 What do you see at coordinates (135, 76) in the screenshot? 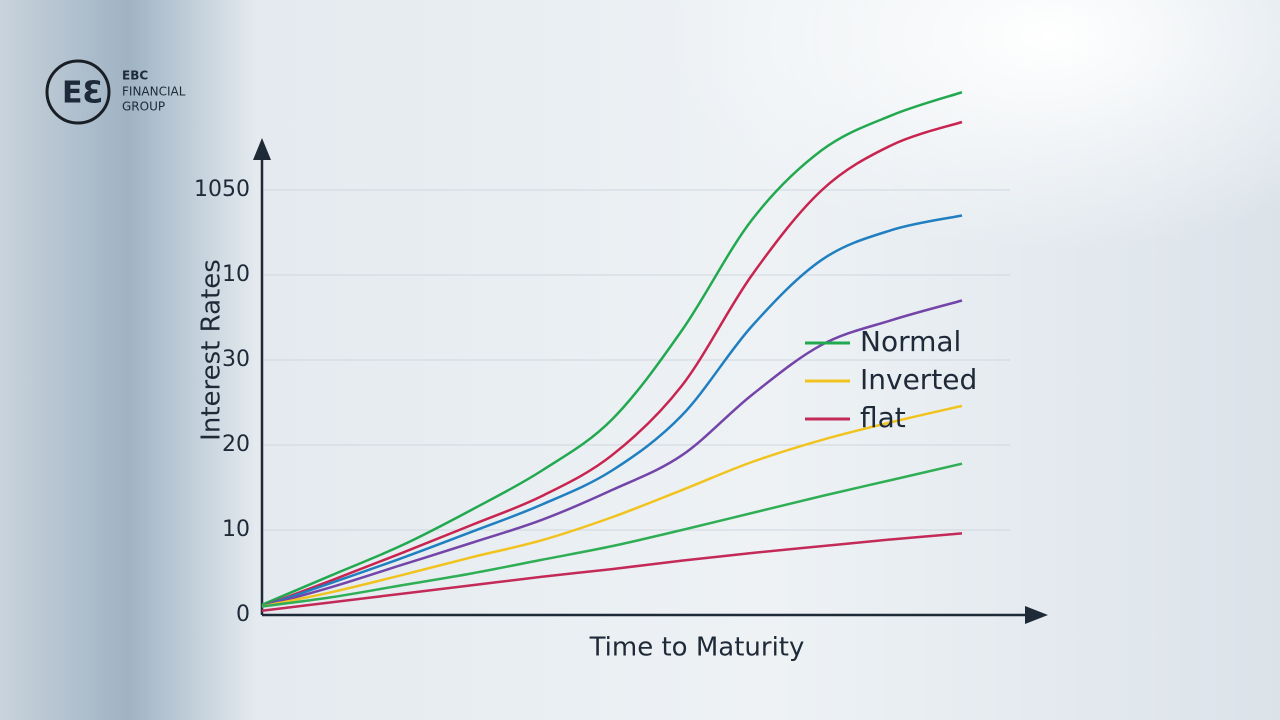
I see `logo-name: EBC` at bounding box center [135, 76].